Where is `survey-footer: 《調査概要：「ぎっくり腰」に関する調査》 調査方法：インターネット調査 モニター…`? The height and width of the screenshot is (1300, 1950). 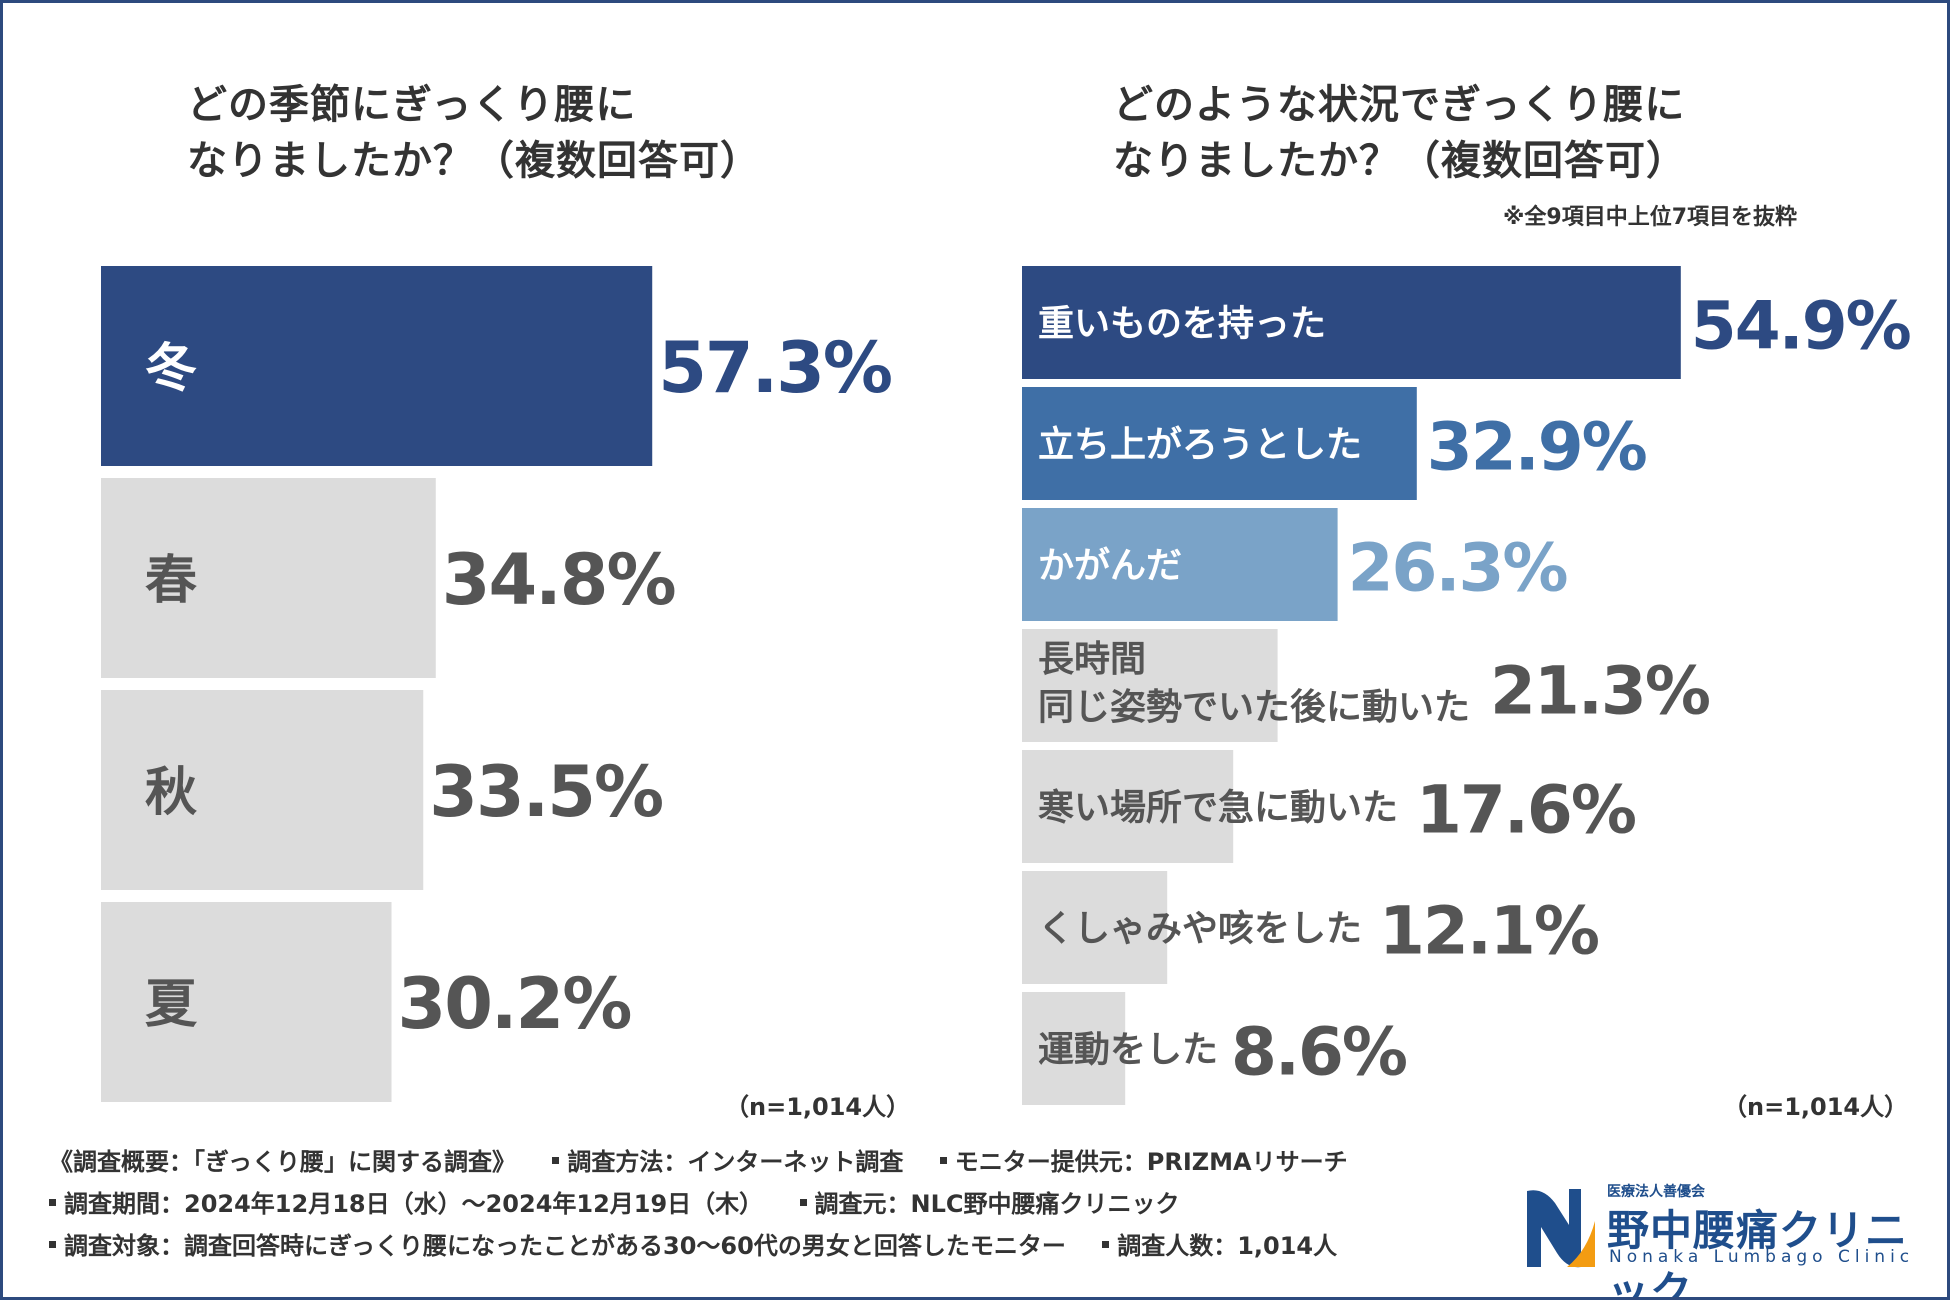
survey-footer: 《調査概要：「ぎっくり腰」に関する調査》 調査方法：インターネット調査 モニター… is located at coordinates (789, 1204).